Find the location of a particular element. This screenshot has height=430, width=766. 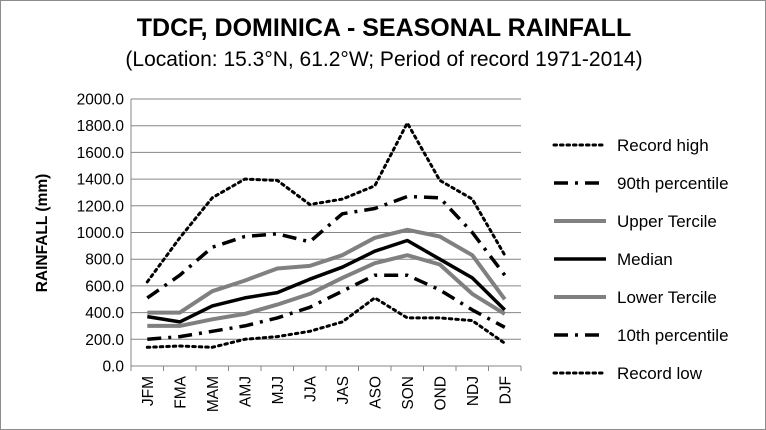

y-tick-label: 1800.0 is located at coordinates (101, 126).